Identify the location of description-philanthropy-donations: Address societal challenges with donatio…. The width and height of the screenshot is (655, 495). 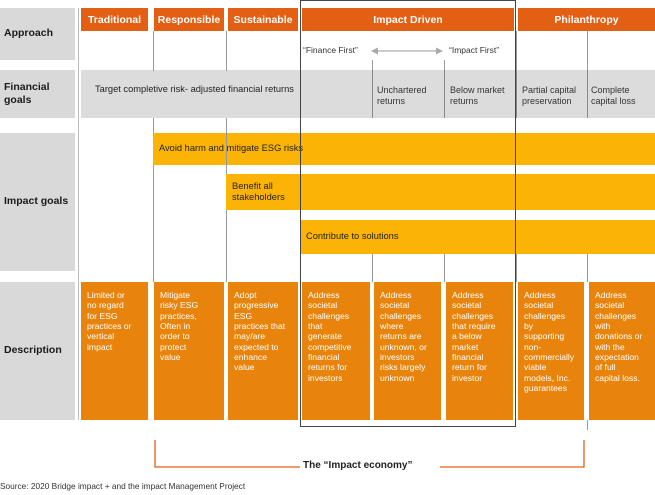
(622, 351).